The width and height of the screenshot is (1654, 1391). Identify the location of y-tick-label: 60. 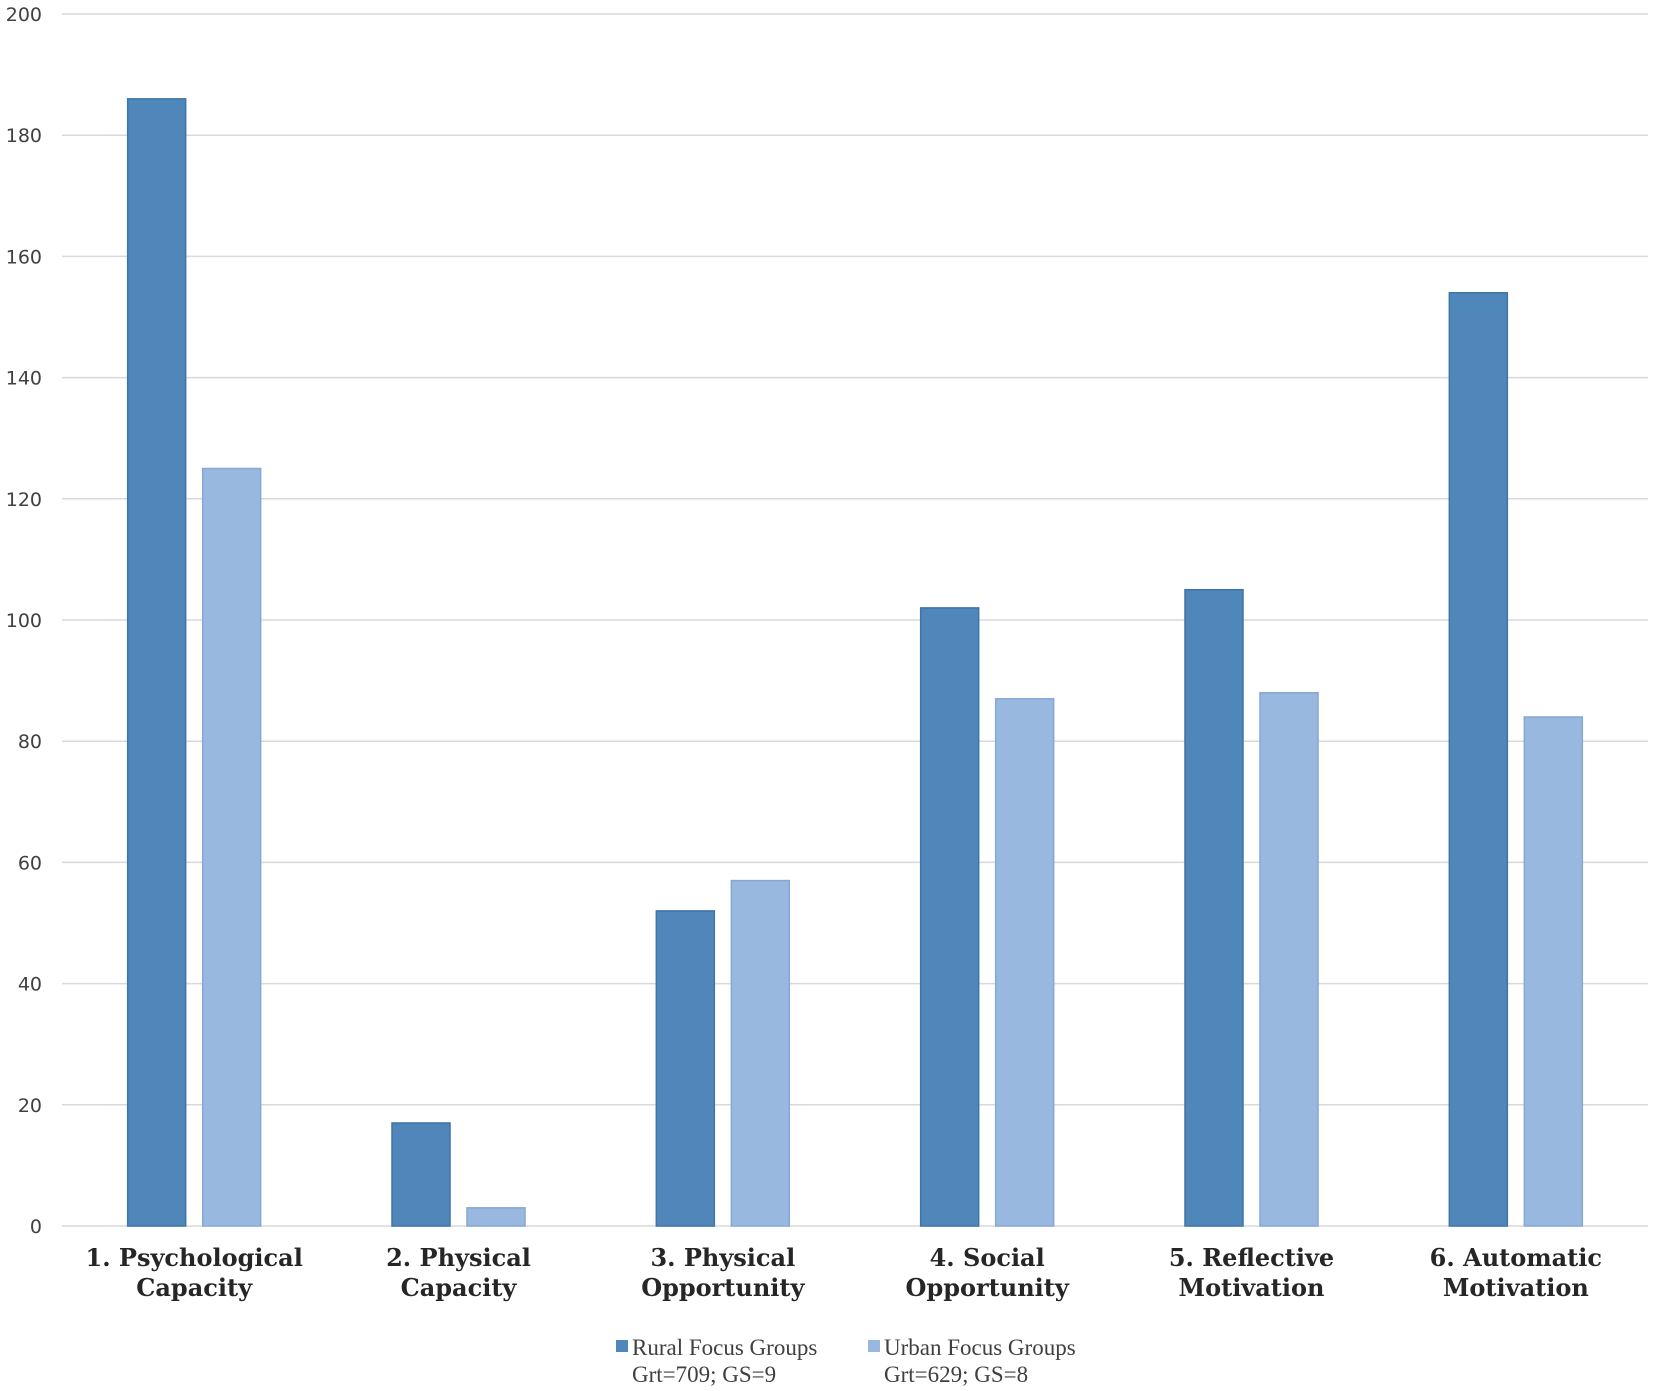
(30, 863).